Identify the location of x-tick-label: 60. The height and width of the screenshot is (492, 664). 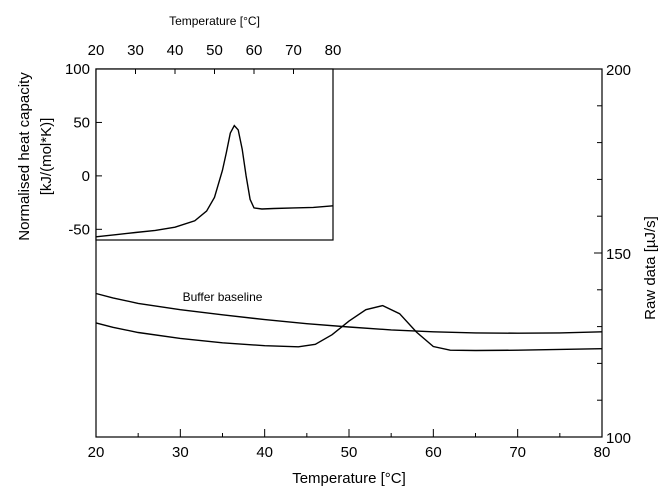
(433, 452).